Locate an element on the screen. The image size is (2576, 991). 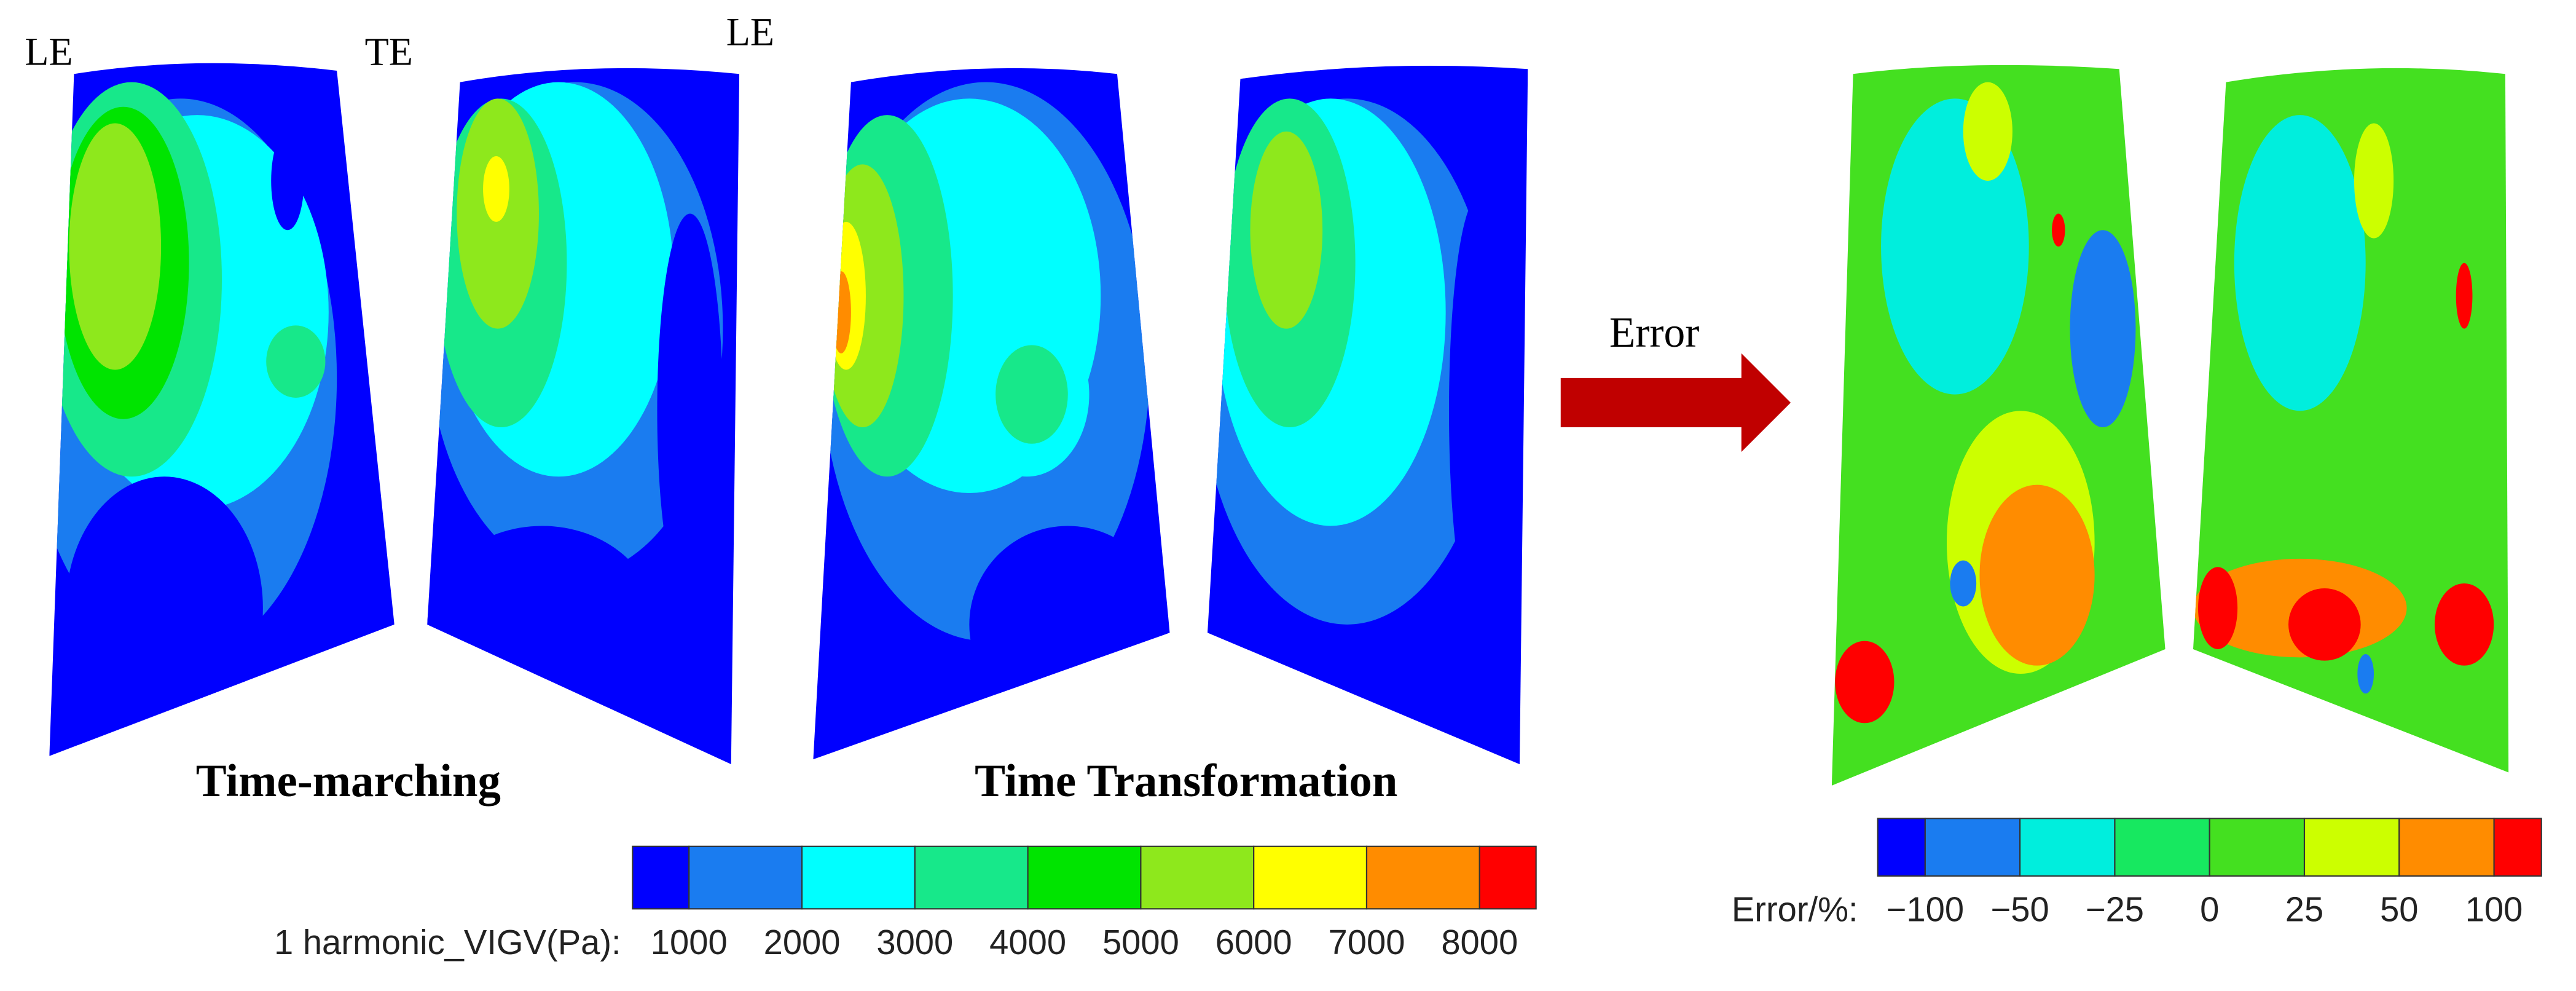
caption: Time-marching is located at coordinates (348, 781).